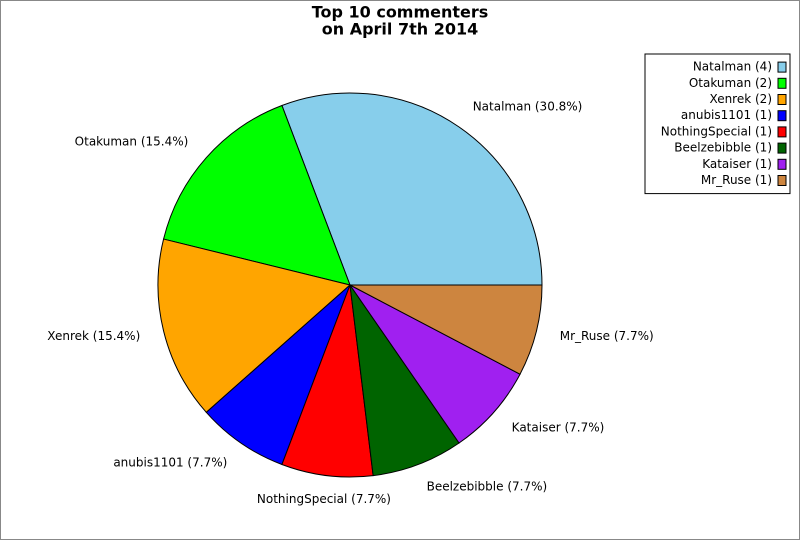  Describe the element at coordinates (132, 141) in the screenshot. I see `slice-label: Otakuman (15.4%)` at that location.